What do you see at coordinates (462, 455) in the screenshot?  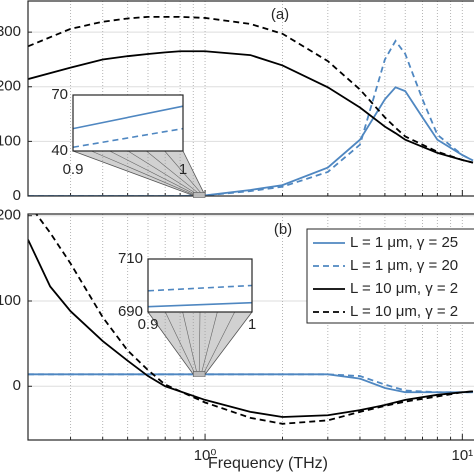 I see `x-tick-label: 10¹` at bounding box center [462, 455].